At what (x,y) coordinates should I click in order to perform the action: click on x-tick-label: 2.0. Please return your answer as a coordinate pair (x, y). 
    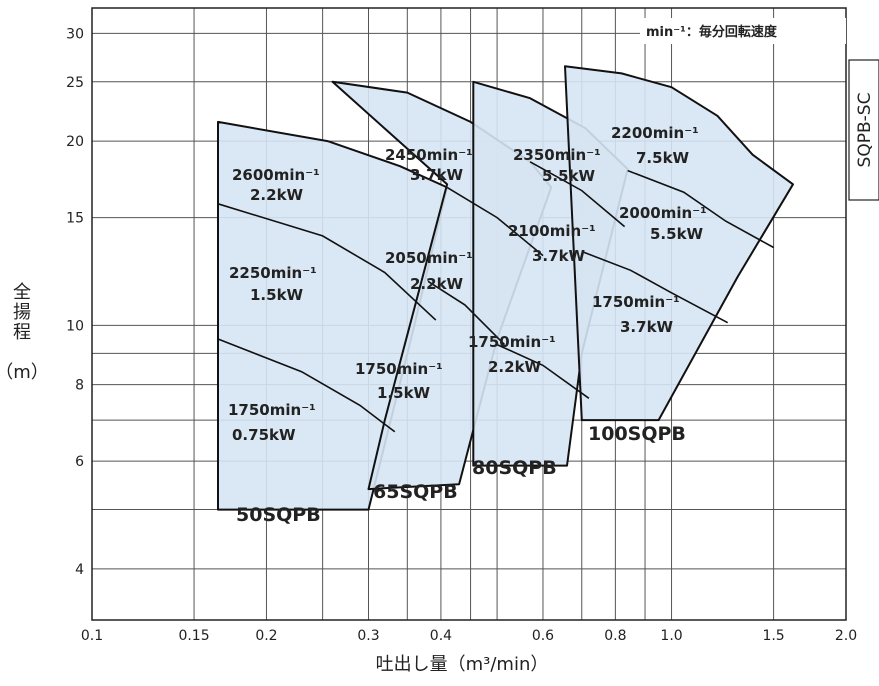
    Looking at the image, I should click on (846, 636).